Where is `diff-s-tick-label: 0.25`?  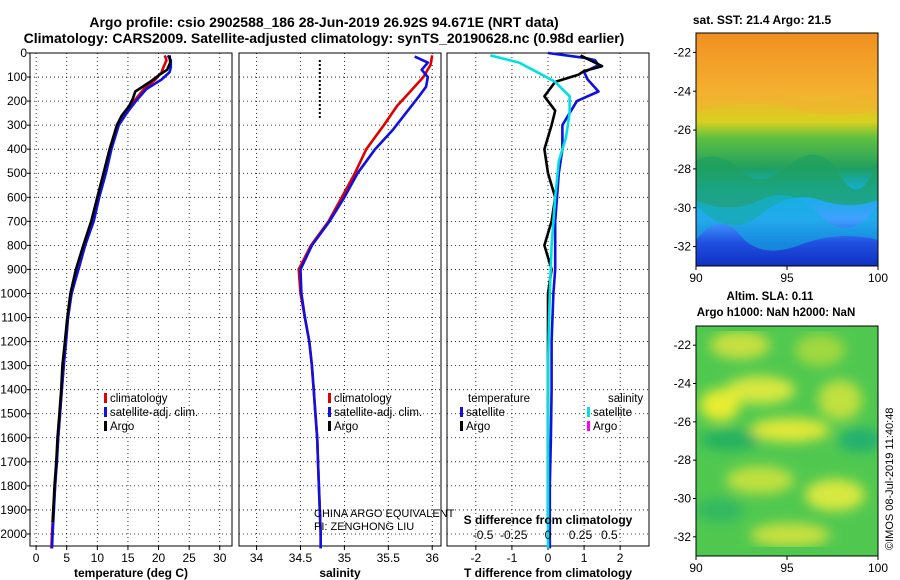
diff-s-tick-label: 0.25 is located at coordinates (581, 535).